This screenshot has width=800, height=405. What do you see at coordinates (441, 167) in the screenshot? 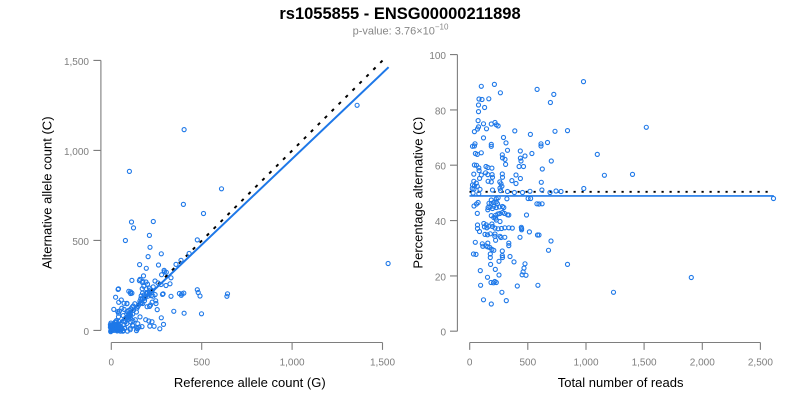
I see `svg-text: 60` at bounding box center [441, 167].